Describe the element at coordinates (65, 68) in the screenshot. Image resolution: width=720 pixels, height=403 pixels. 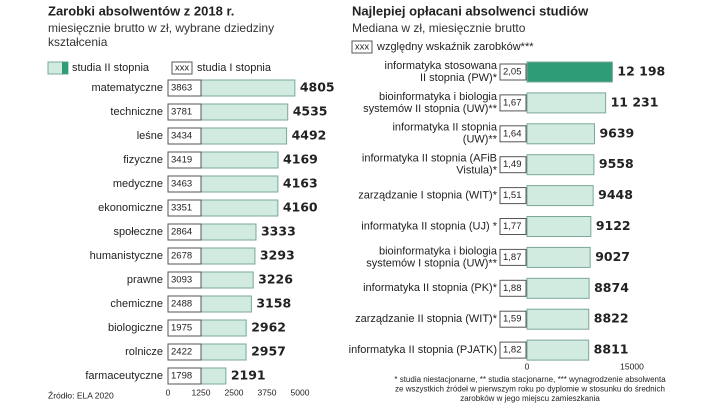
I see `legend-swatch` at that location.